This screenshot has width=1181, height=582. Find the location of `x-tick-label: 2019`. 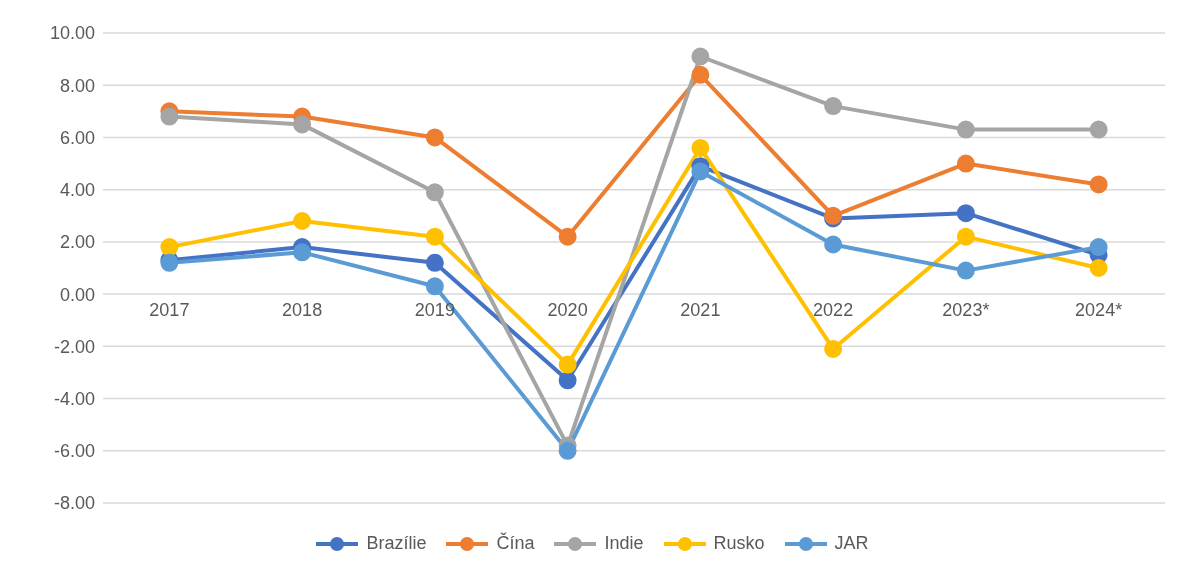

x-tick-label: 2019 is located at coordinates (434, 310).